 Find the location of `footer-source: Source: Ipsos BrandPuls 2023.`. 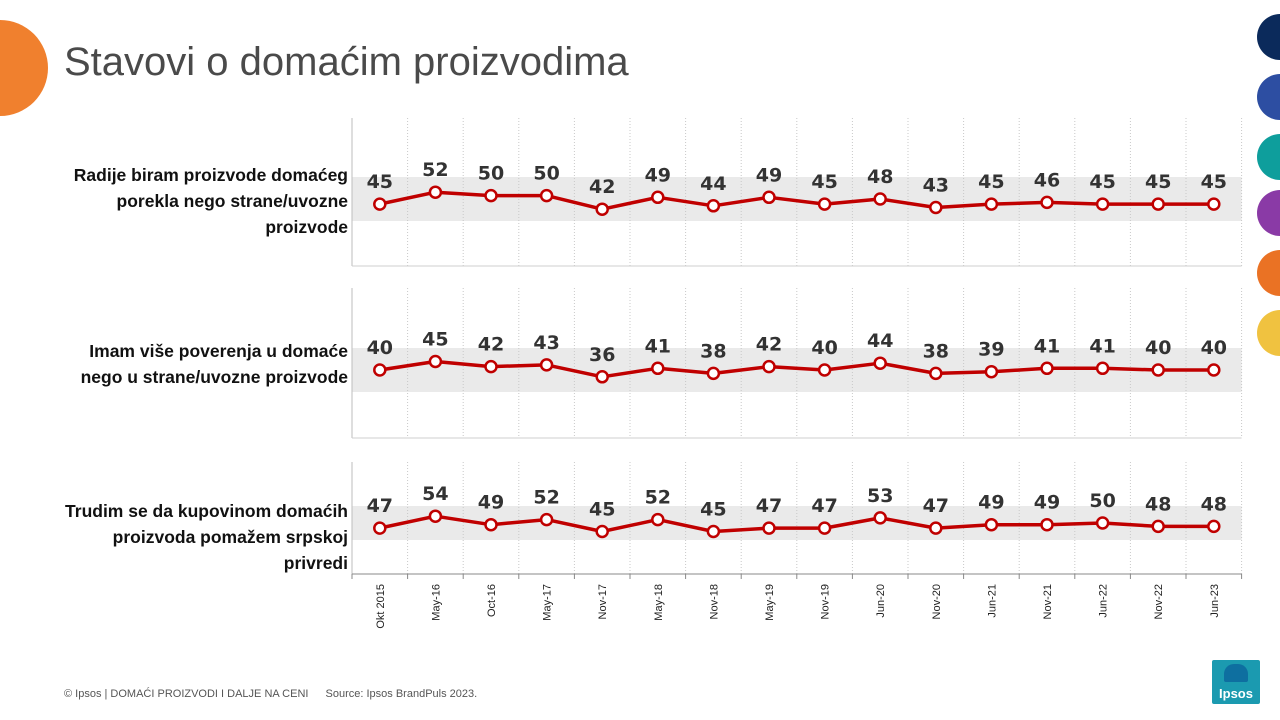

footer-source: Source: Ipsos BrandPuls 2023. is located at coordinates (401, 694).